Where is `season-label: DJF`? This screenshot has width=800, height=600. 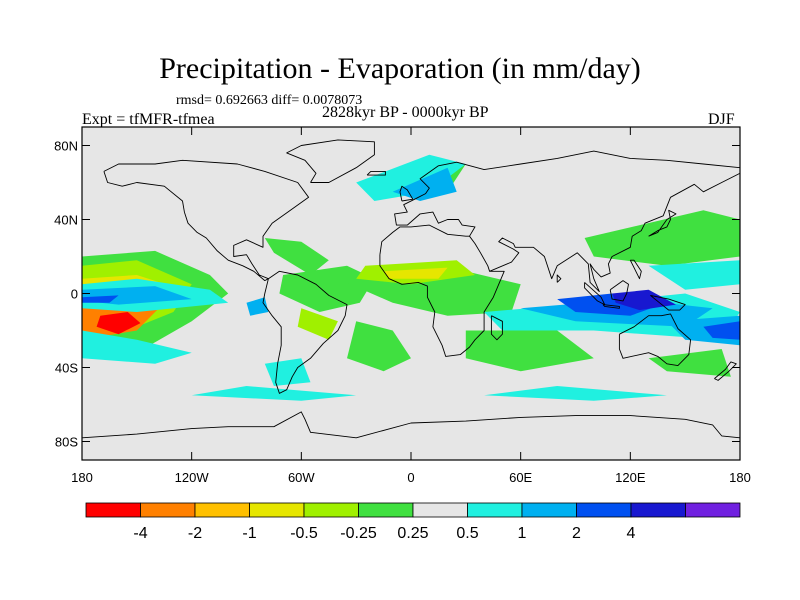
season-label: DJF is located at coordinates (721, 119).